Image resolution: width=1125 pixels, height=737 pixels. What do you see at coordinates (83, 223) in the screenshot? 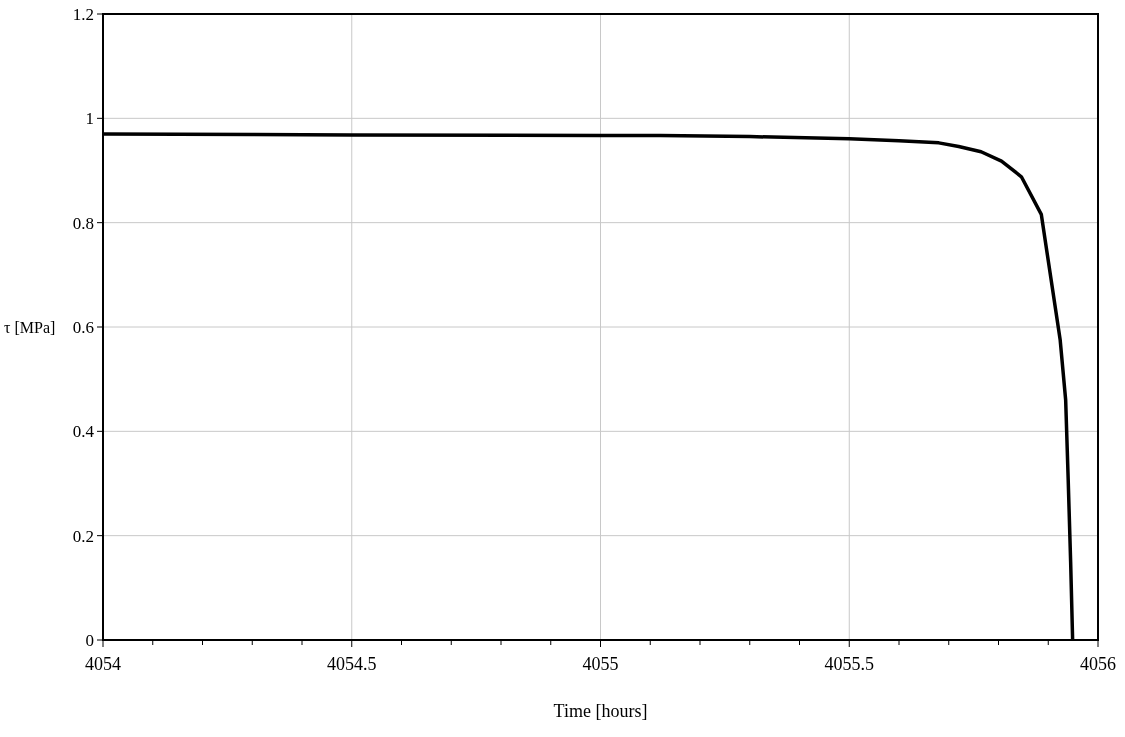
I see `y-tick-label: 0.8` at bounding box center [83, 223].